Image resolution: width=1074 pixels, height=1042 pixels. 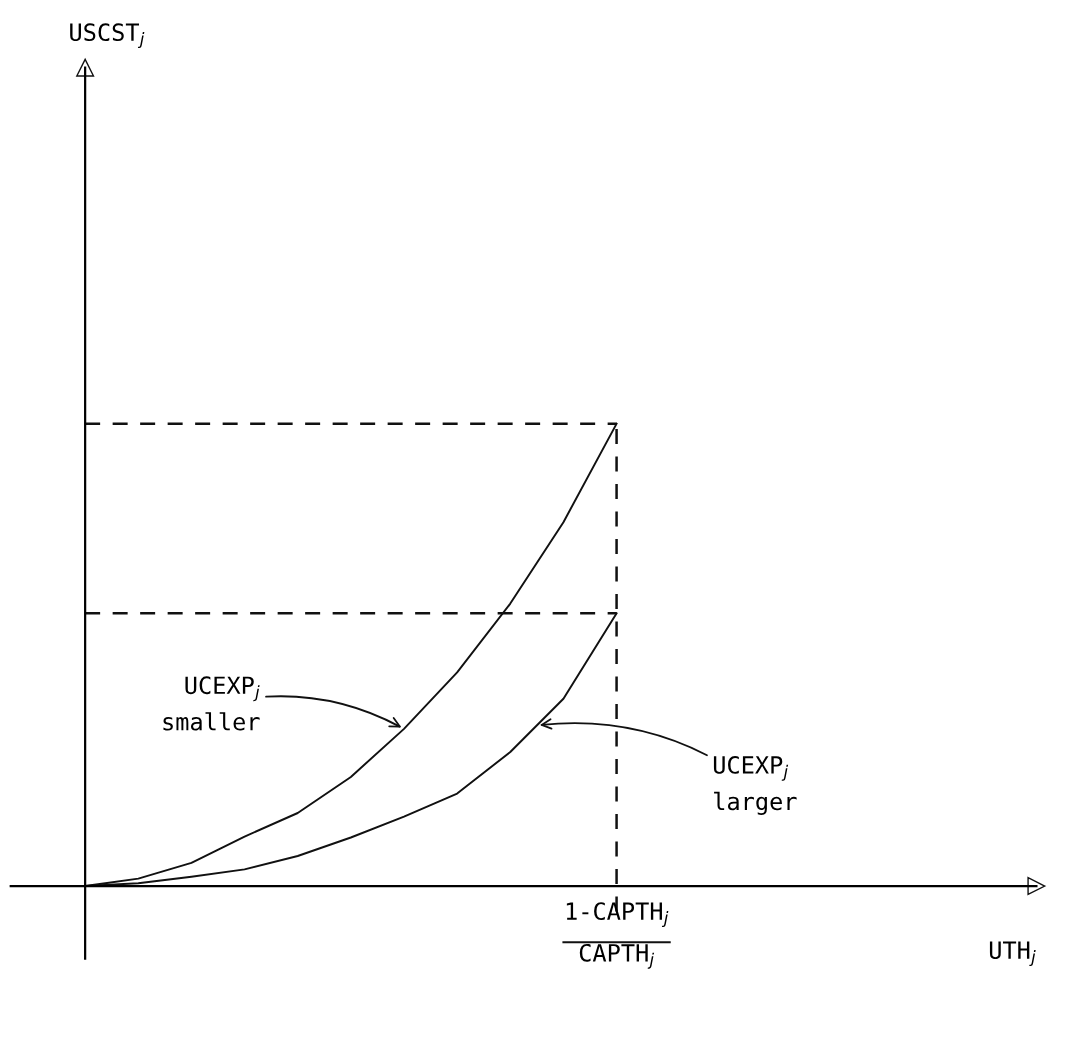 I want to click on annotation: UCEXP$_{j}$ smaller, so click(x=211, y=703).